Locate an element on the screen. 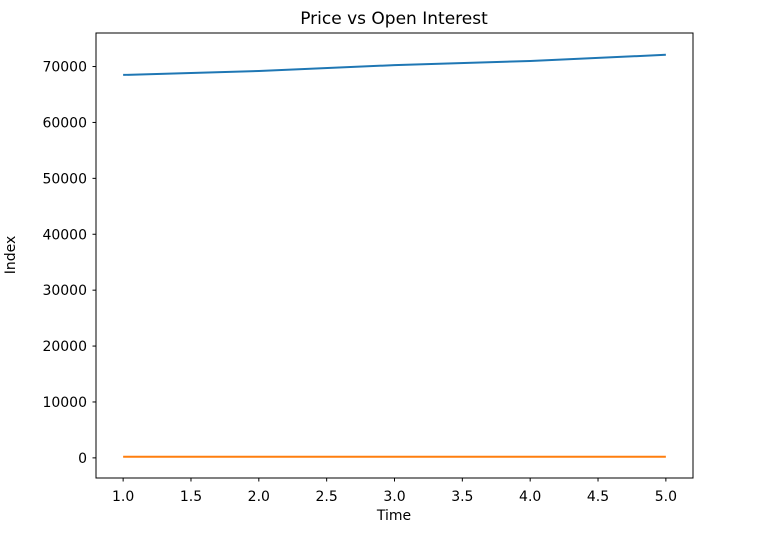 Image resolution: width=768 pixels, height=534 pixels. x-tick-label: 3.0 is located at coordinates (394, 497).